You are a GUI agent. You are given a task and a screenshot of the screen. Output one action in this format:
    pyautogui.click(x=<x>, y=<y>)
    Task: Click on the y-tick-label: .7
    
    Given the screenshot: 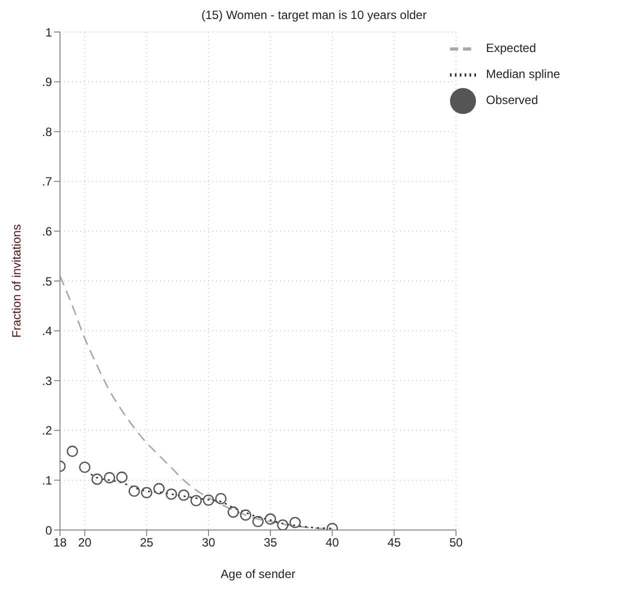 What is the action you would take?
    pyautogui.click(x=47, y=181)
    